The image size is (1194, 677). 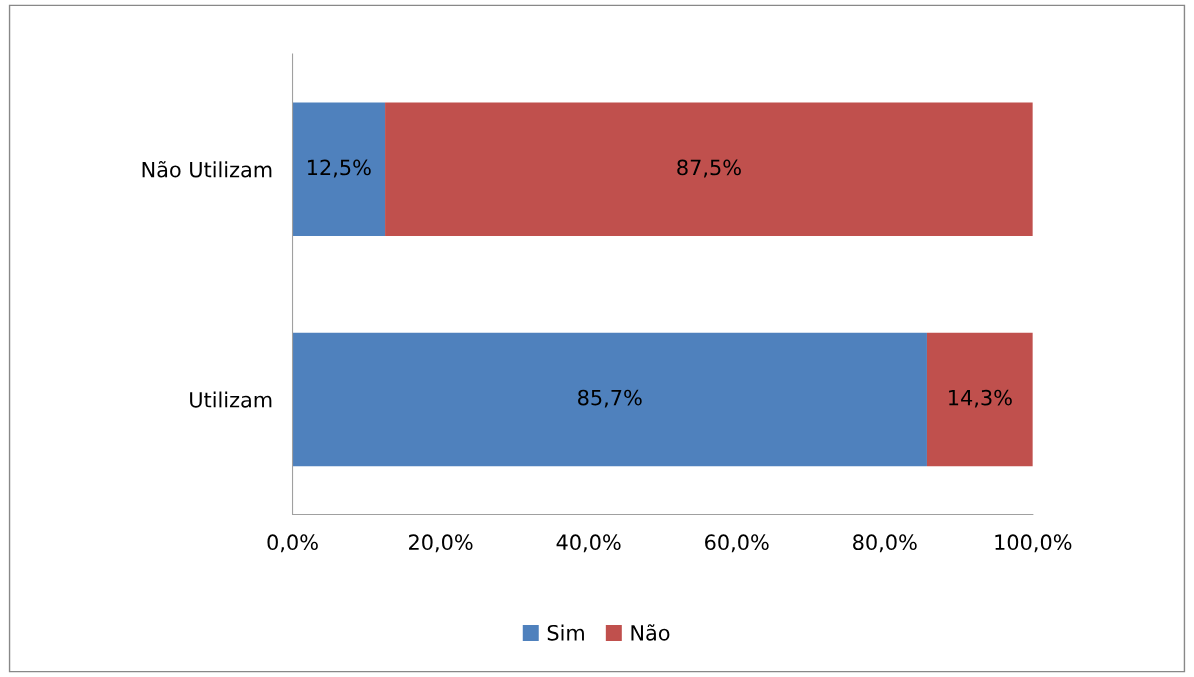 What do you see at coordinates (565, 632) in the screenshot?
I see `legend-label: Sim` at bounding box center [565, 632].